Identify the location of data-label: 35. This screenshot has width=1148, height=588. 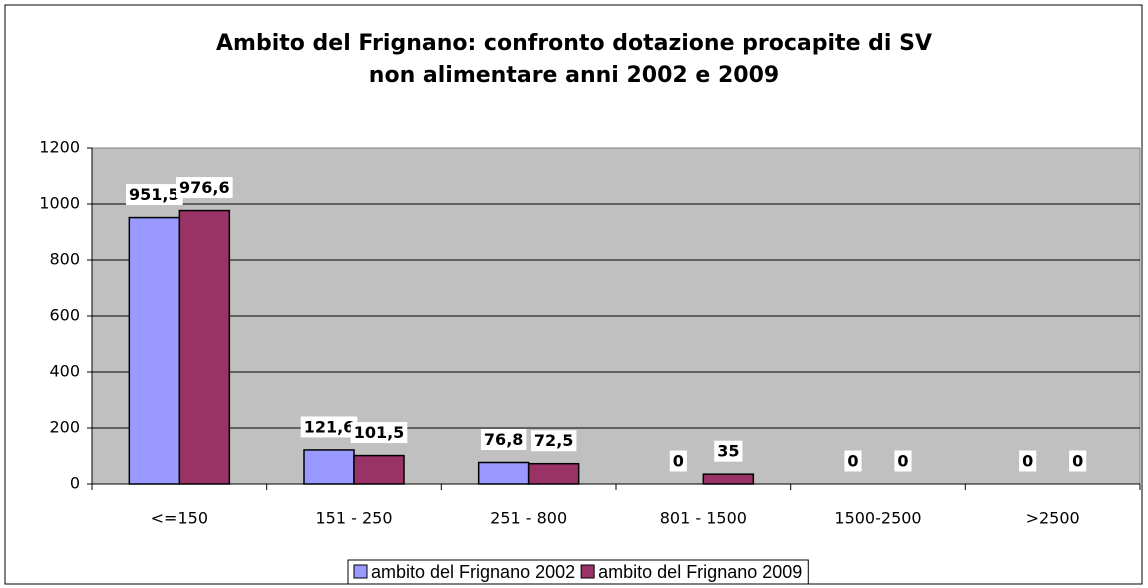
(728, 451).